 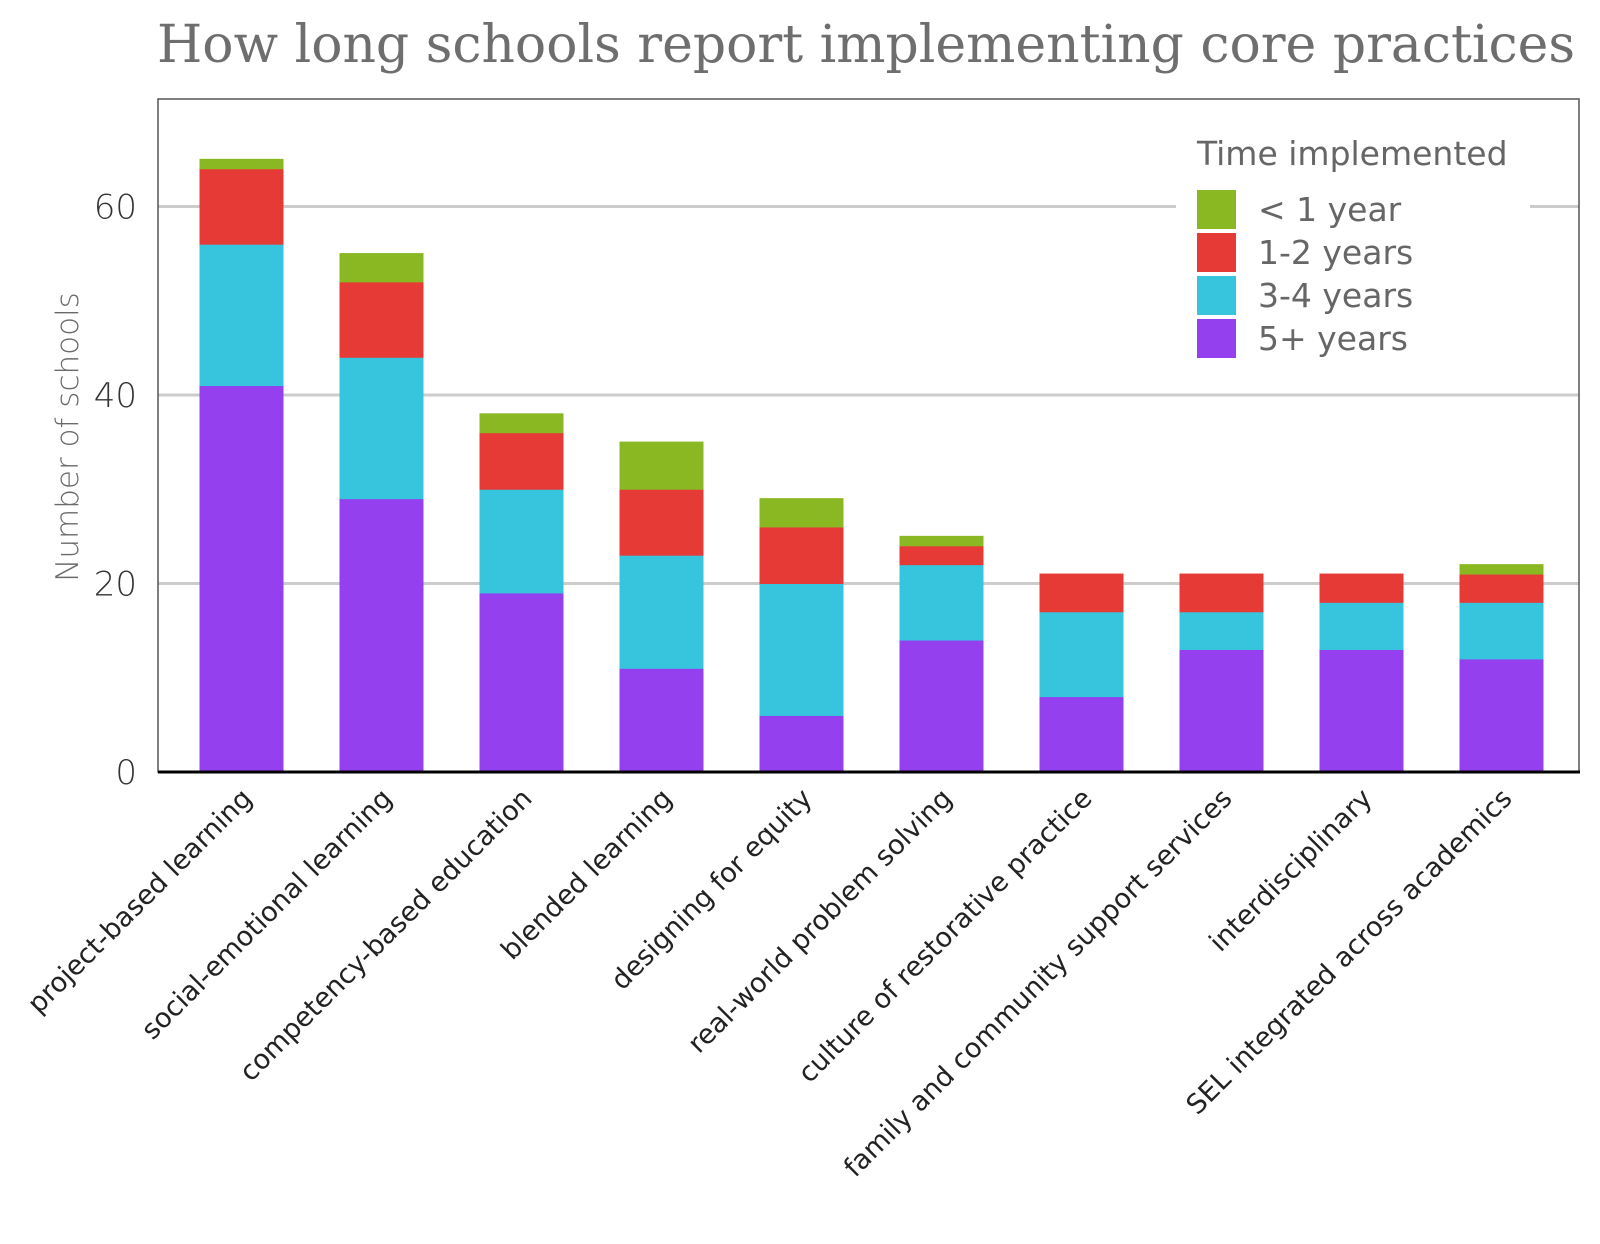 I want to click on x-tick-label: competency-based education, so click(x=386, y=935).